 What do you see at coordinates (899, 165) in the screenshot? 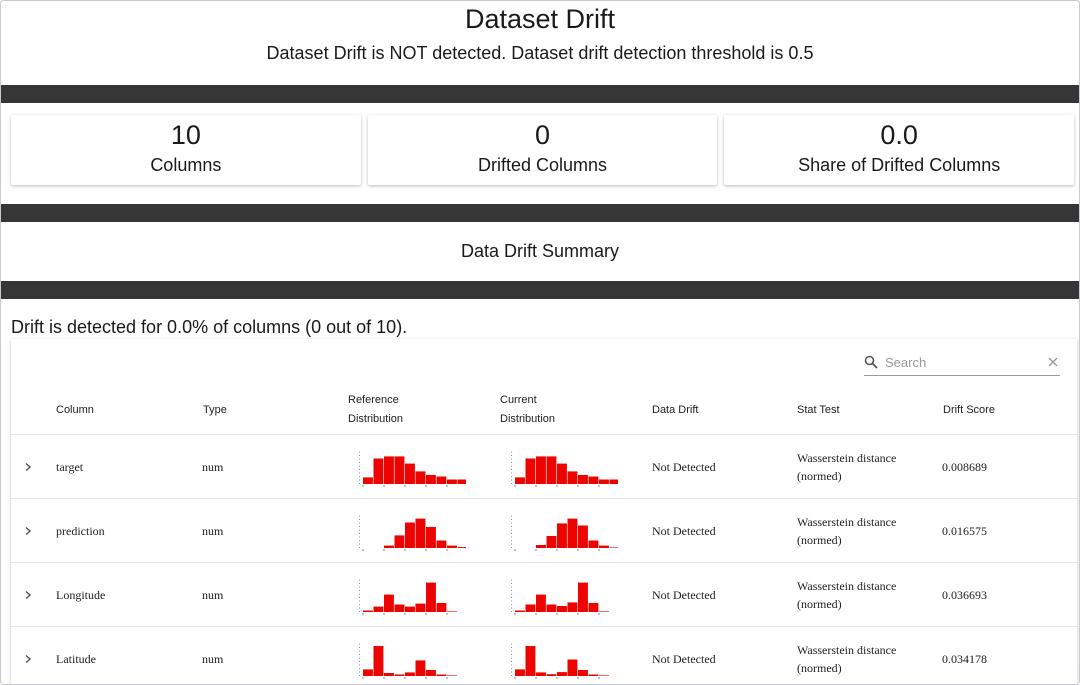
I see `counter-label: Share of Drifted Columns` at bounding box center [899, 165].